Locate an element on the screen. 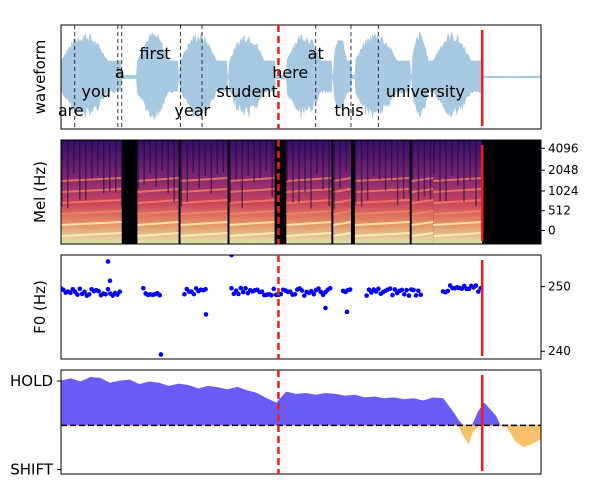 The width and height of the screenshot is (600, 500). mel-ytick-label: 512 is located at coordinates (559, 211).